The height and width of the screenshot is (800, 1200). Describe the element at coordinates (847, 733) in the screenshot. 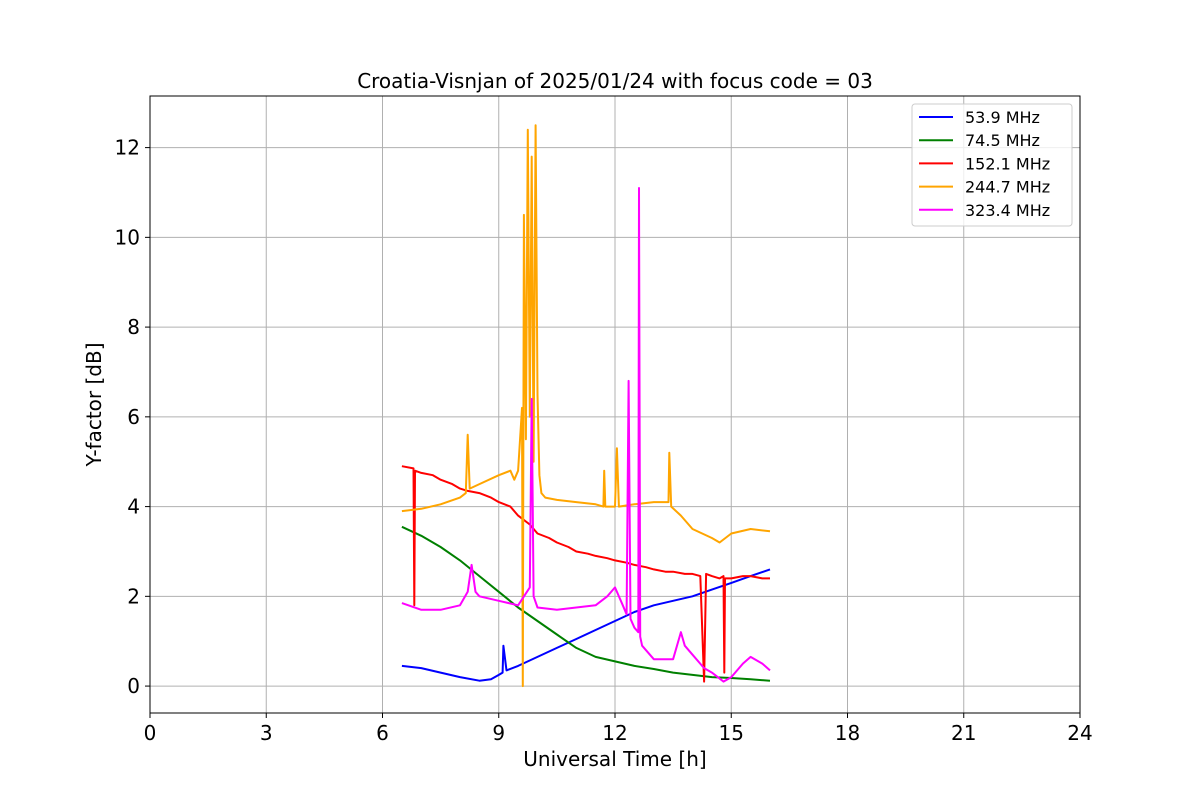

I see `x-tick-label: 18` at that location.